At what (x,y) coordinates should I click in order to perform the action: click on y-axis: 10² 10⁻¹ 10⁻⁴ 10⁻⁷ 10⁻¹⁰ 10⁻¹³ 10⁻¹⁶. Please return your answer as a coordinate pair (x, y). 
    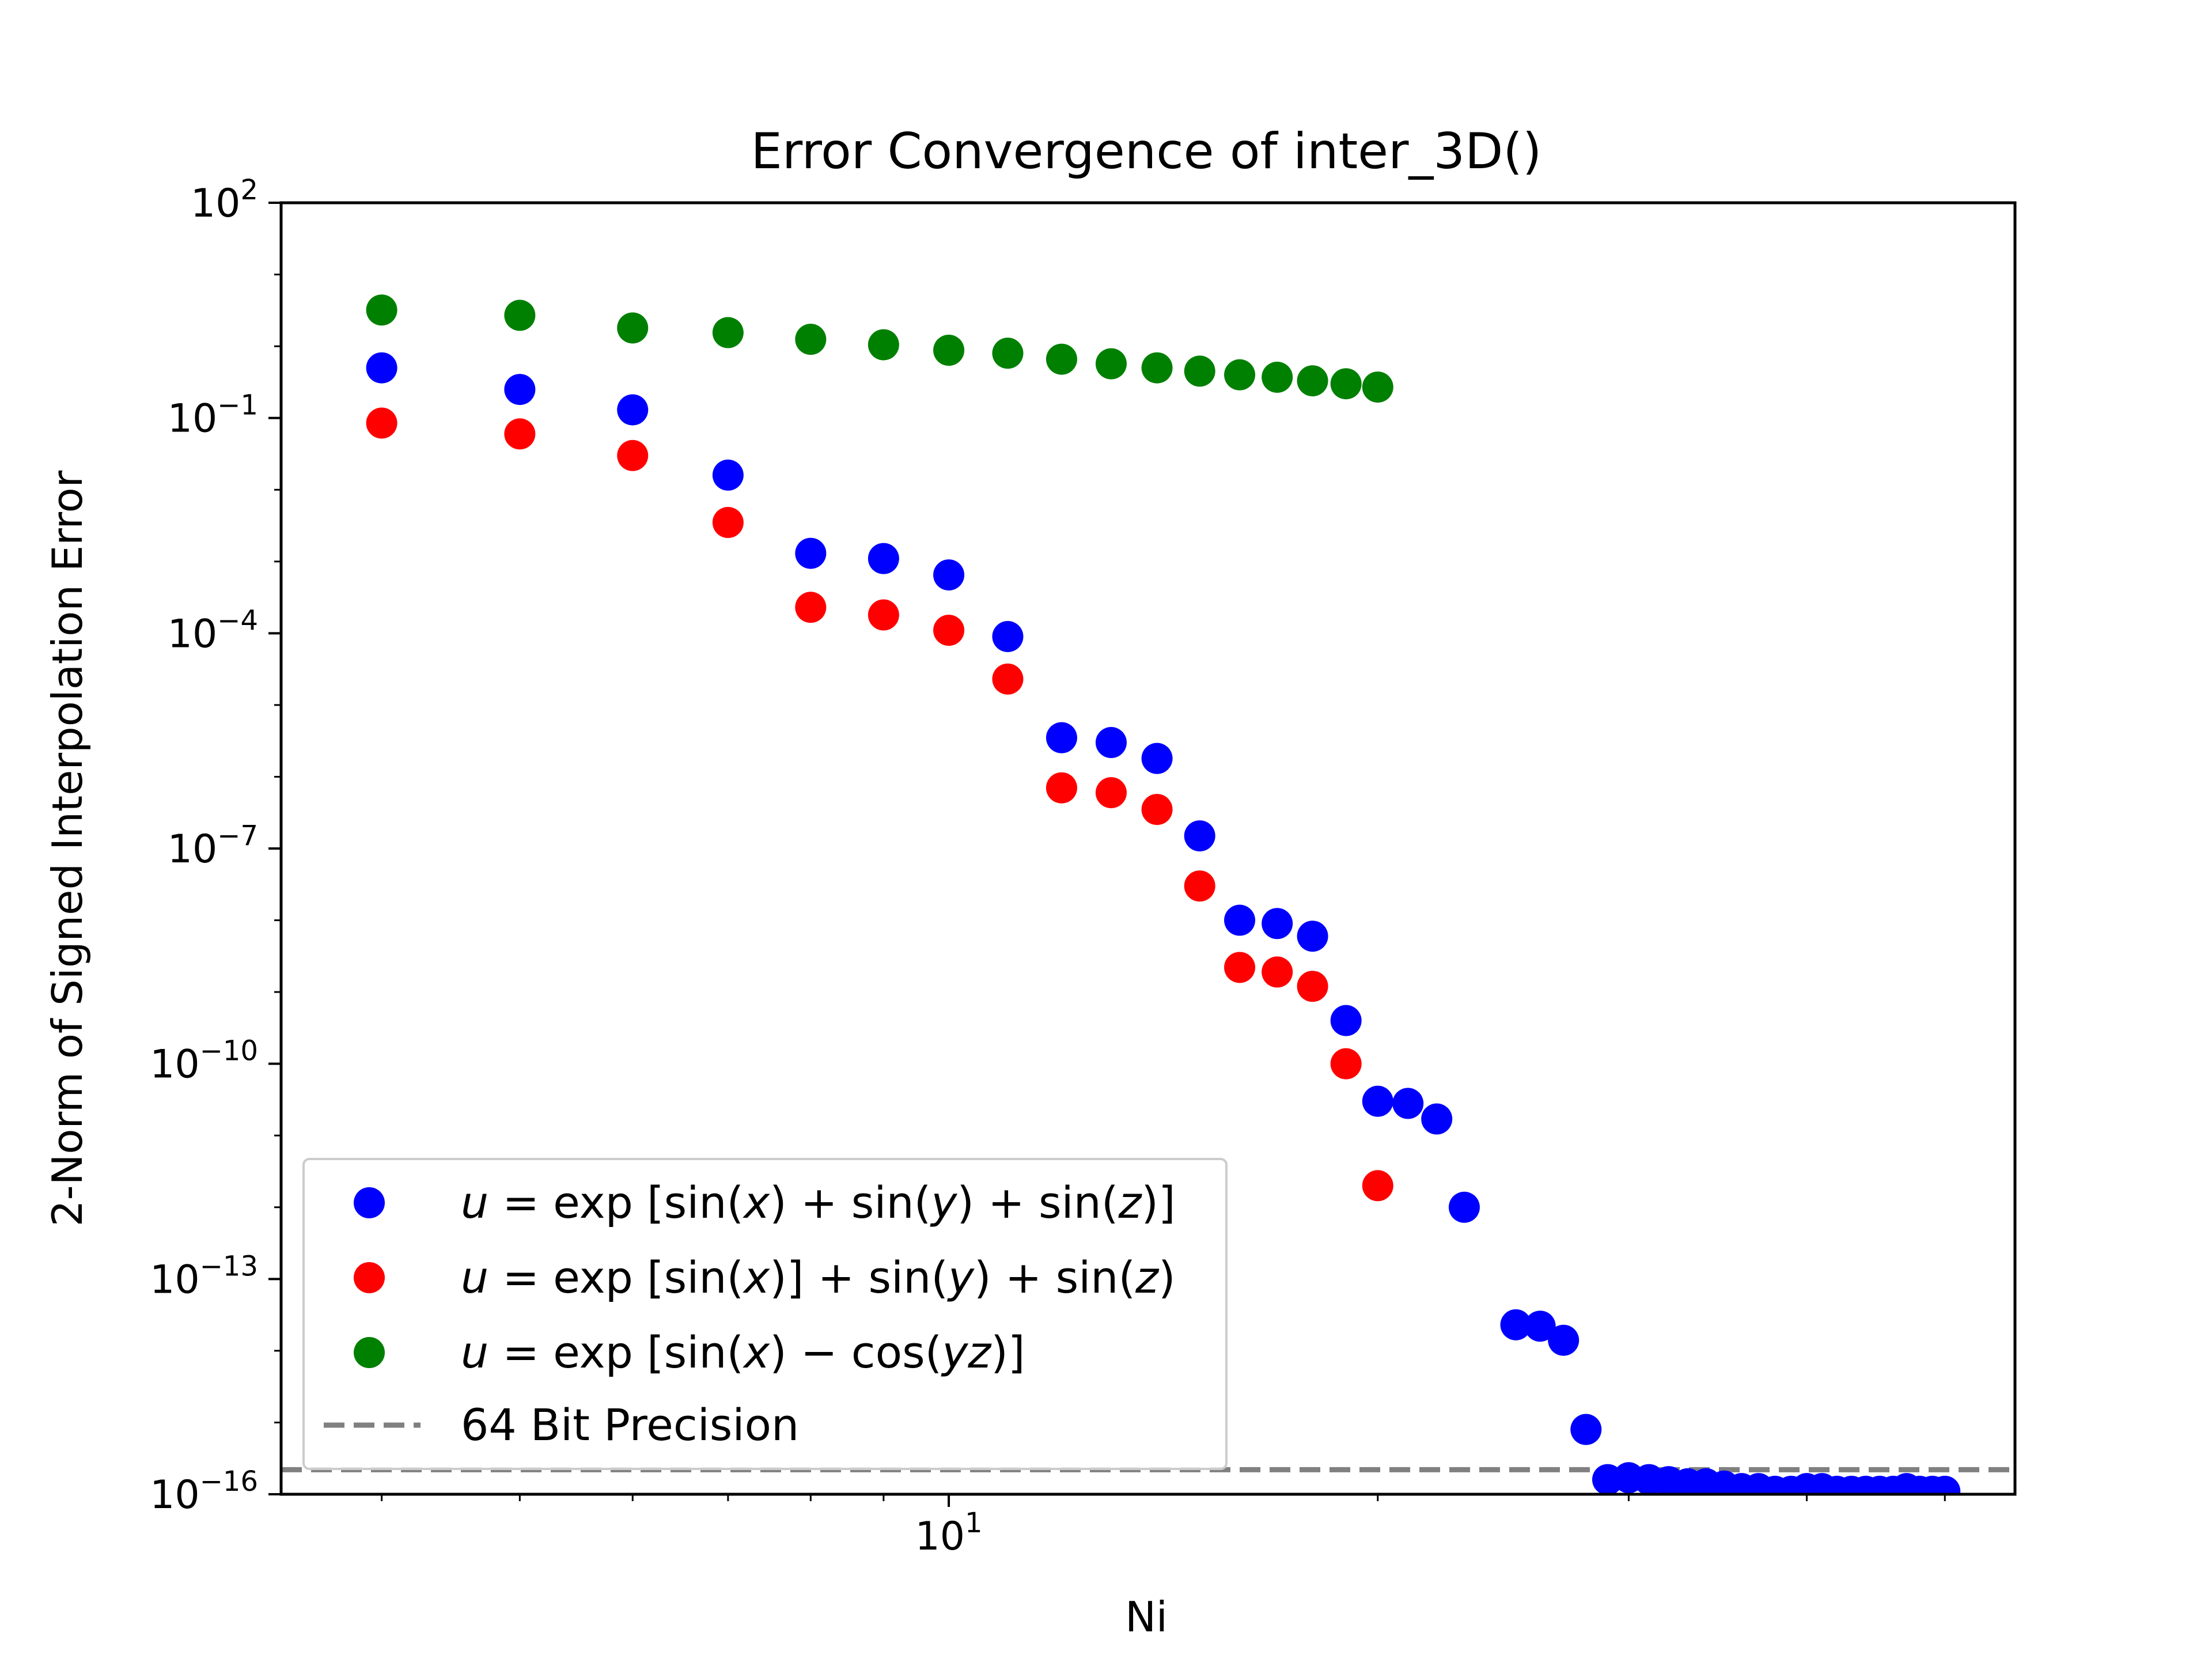
    Looking at the image, I should click on (215, 846).